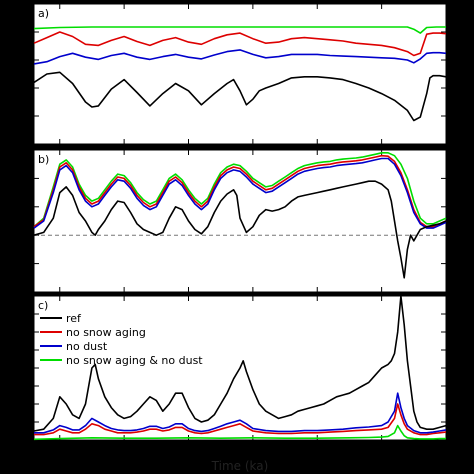 The height and width of the screenshot is (474, 474). Describe the element at coordinates (239, 30) in the screenshot. I see `panel-a-series-no-snow-aging-no-dust` at that location.